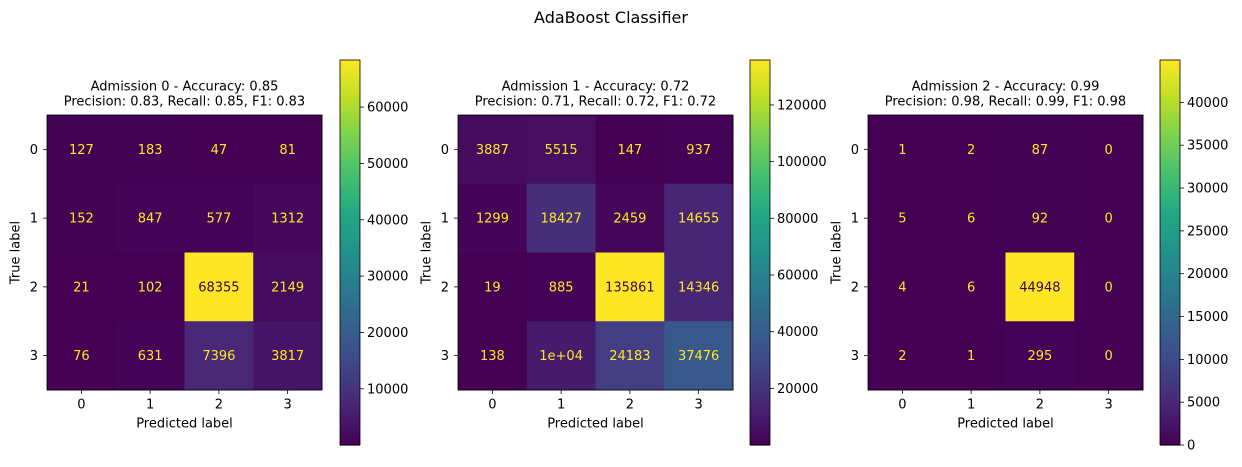 The width and height of the screenshot is (1242, 467). I want to click on x-axis-label: Predicted label, so click(184, 424).